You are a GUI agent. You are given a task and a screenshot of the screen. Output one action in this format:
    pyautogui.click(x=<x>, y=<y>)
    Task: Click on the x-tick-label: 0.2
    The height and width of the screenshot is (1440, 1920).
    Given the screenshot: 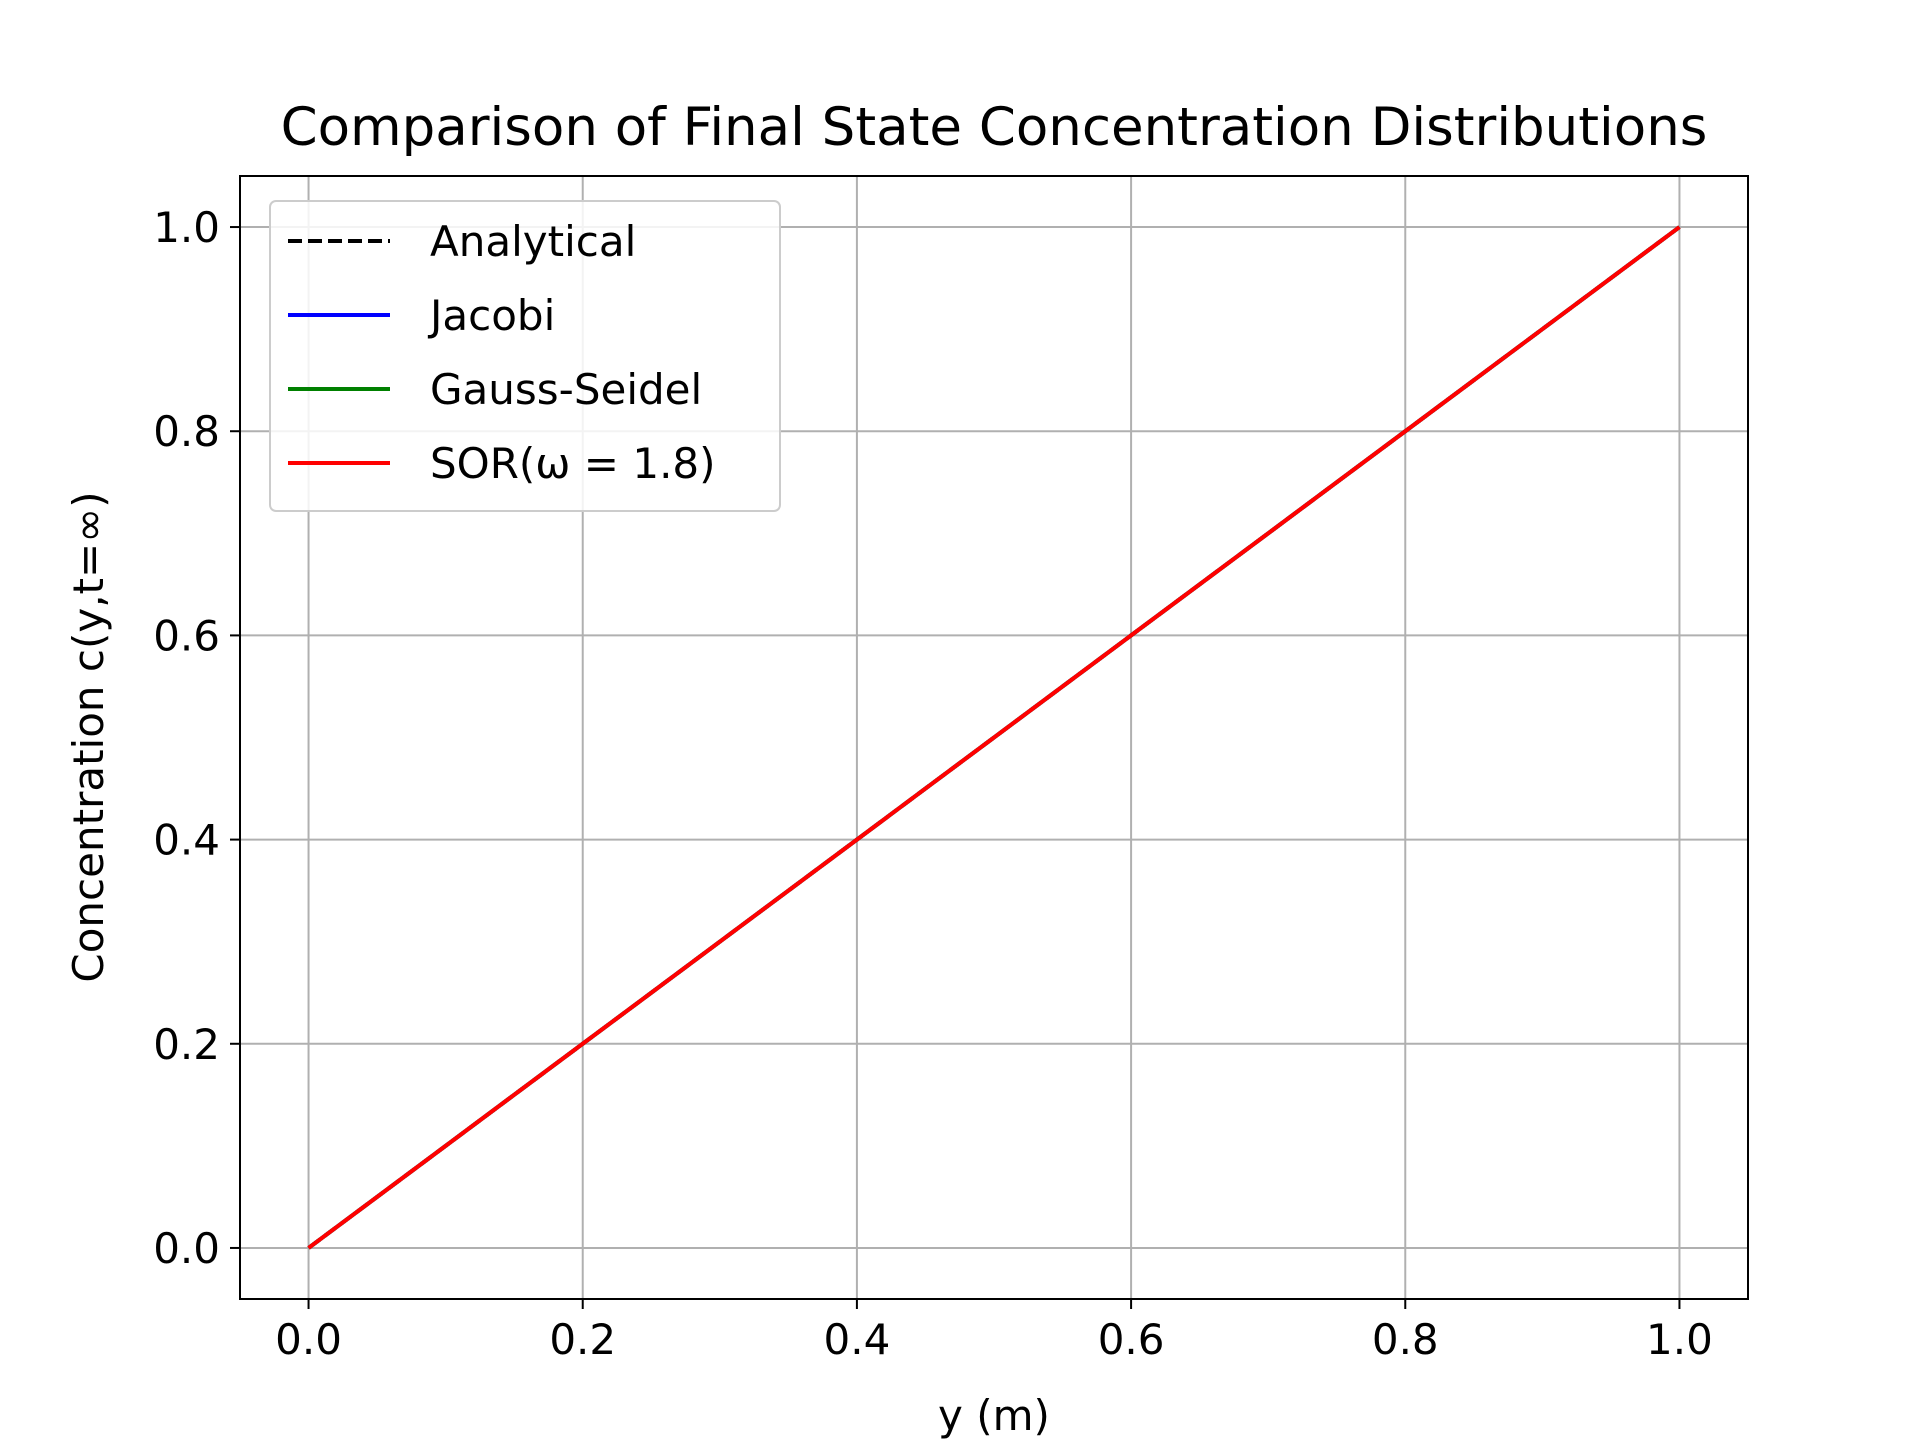 What is the action you would take?
    pyautogui.click(x=582, y=1339)
    